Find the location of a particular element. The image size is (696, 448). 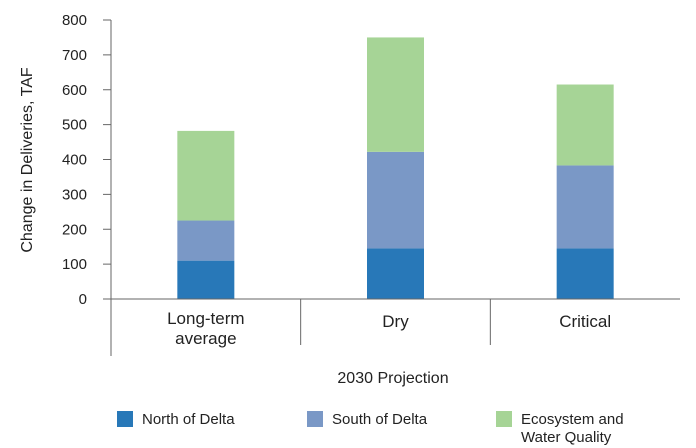

legend-label: North of Delta is located at coordinates (188, 419).